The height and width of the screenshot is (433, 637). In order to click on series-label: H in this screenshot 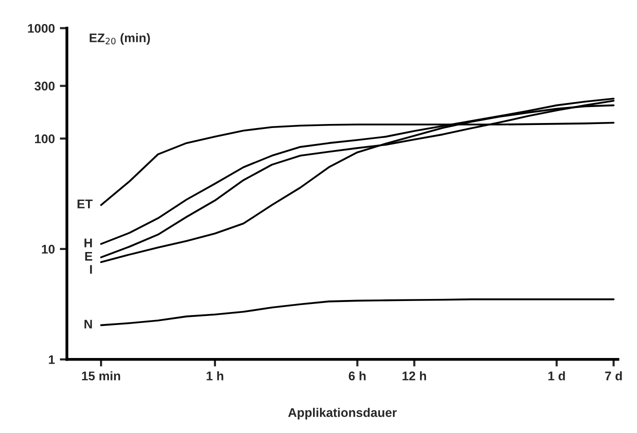, I will do `click(88, 243)`.